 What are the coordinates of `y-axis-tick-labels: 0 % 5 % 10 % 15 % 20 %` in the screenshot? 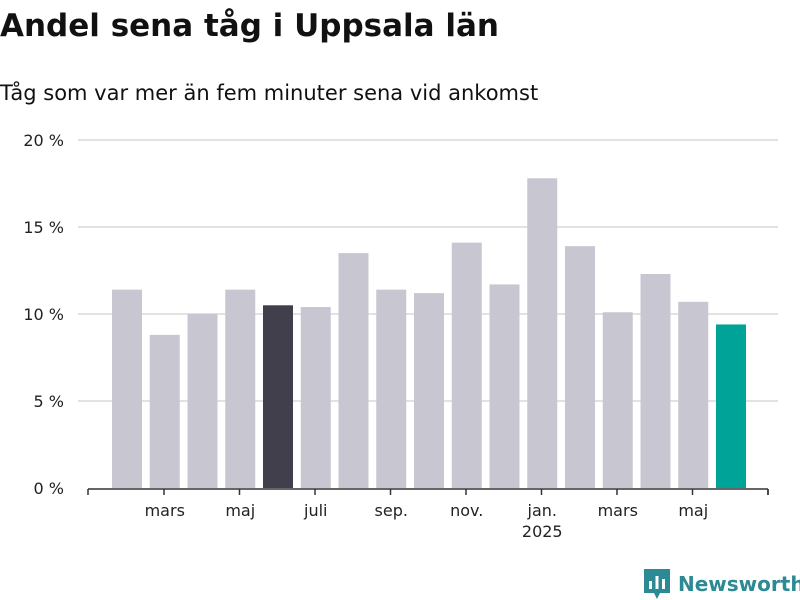 It's located at (43, 314).